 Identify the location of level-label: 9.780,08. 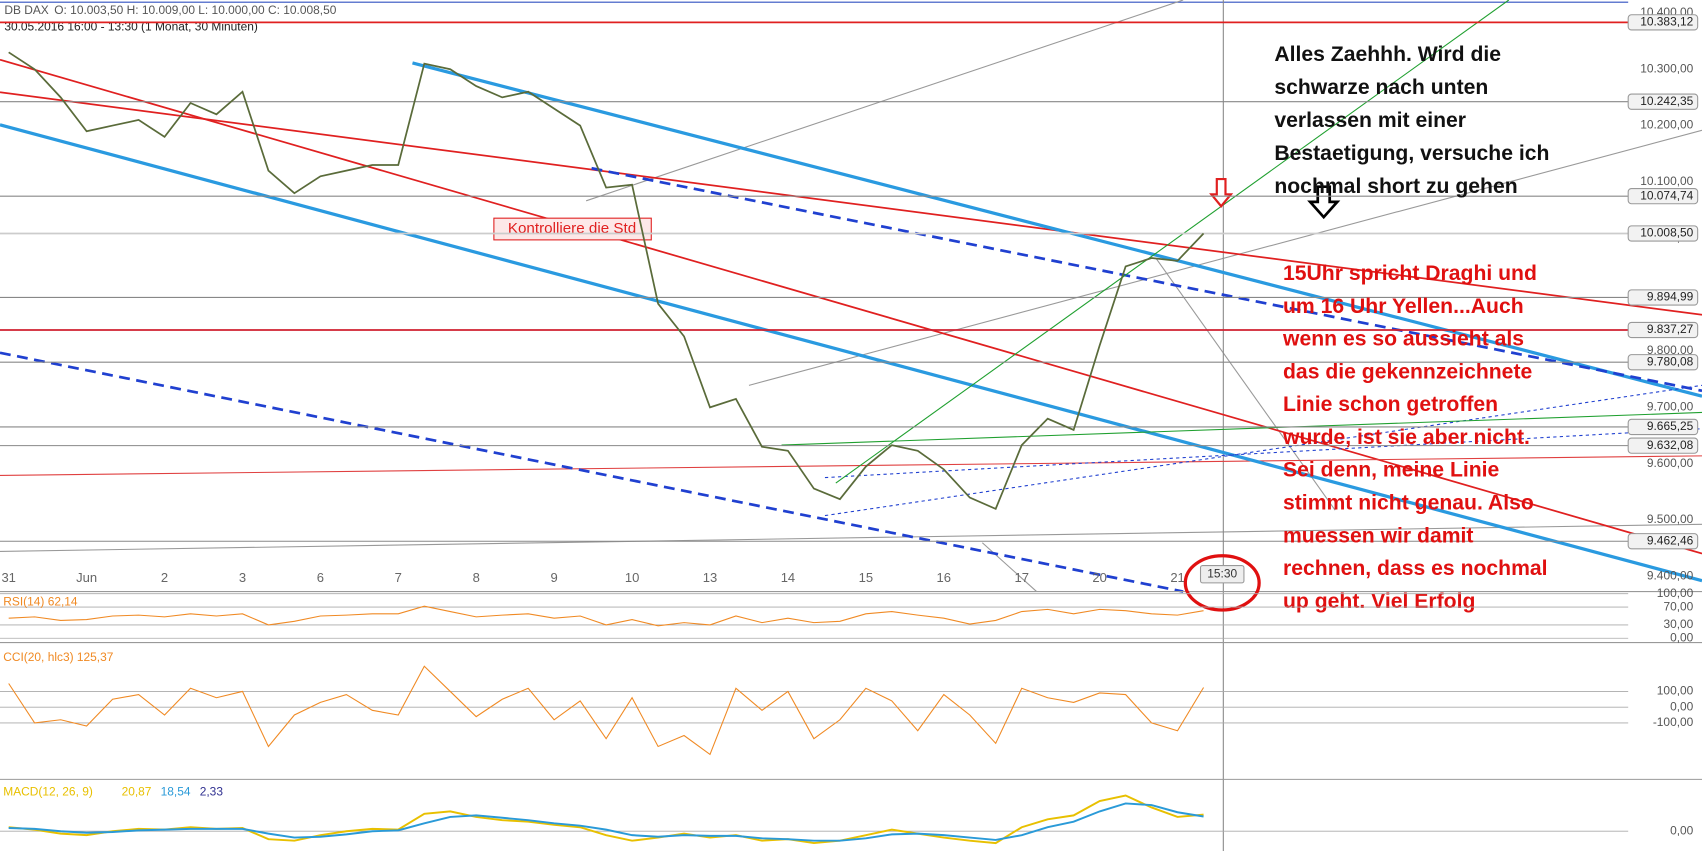
(1670, 361).